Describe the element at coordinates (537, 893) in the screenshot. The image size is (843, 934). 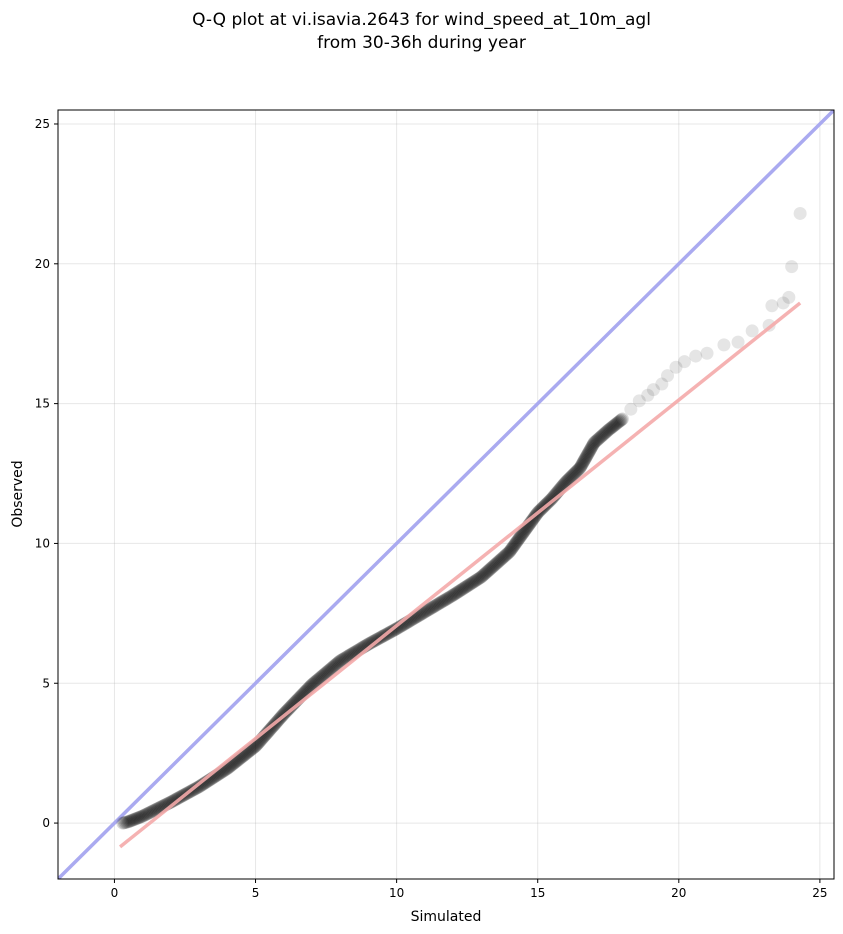
I see `x-tick-label: 15` at that location.